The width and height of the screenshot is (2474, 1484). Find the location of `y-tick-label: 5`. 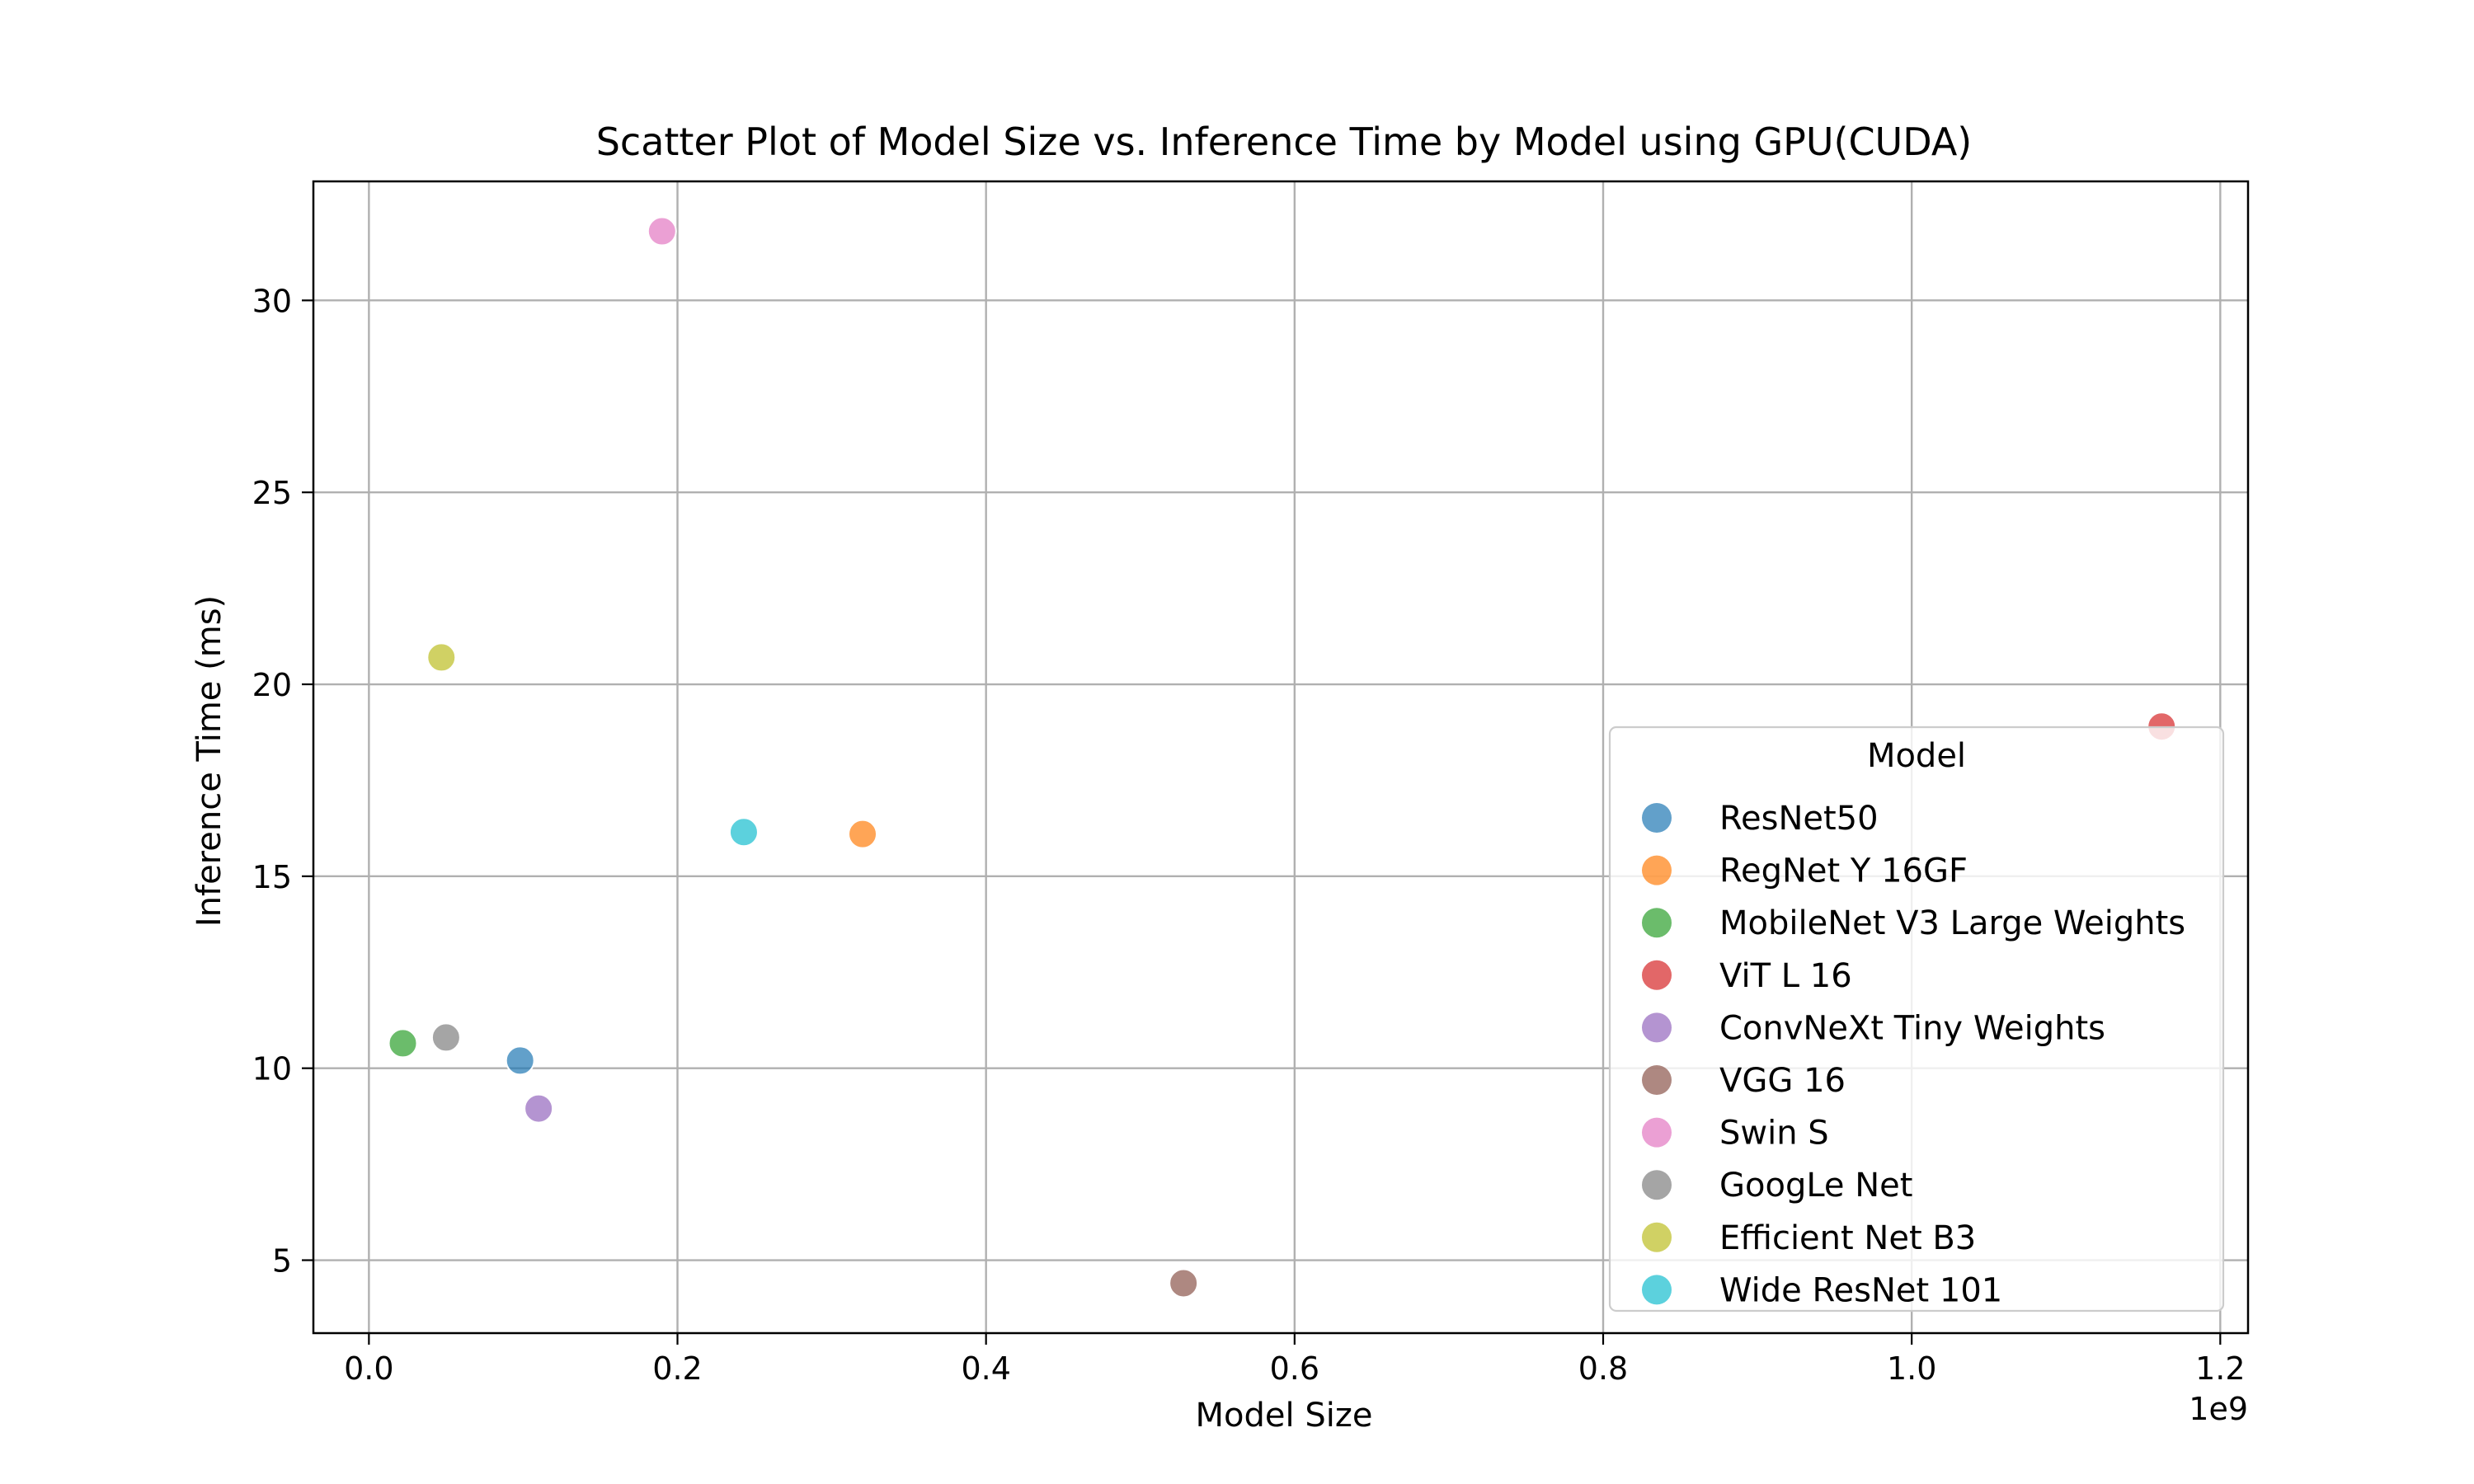

y-tick-label: 5 is located at coordinates (282, 1261).